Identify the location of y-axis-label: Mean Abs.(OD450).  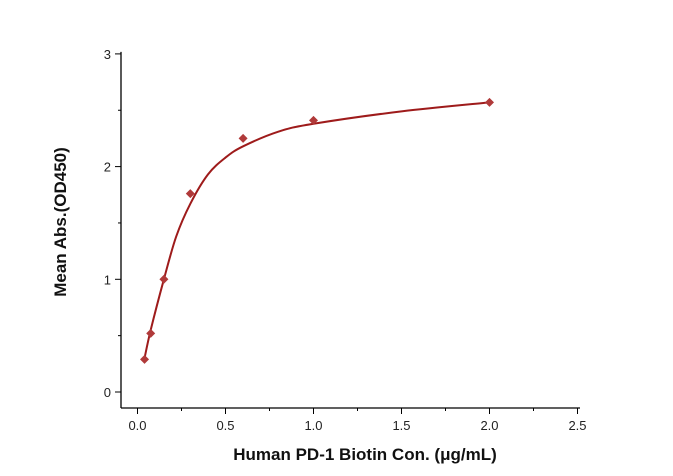
(60, 222).